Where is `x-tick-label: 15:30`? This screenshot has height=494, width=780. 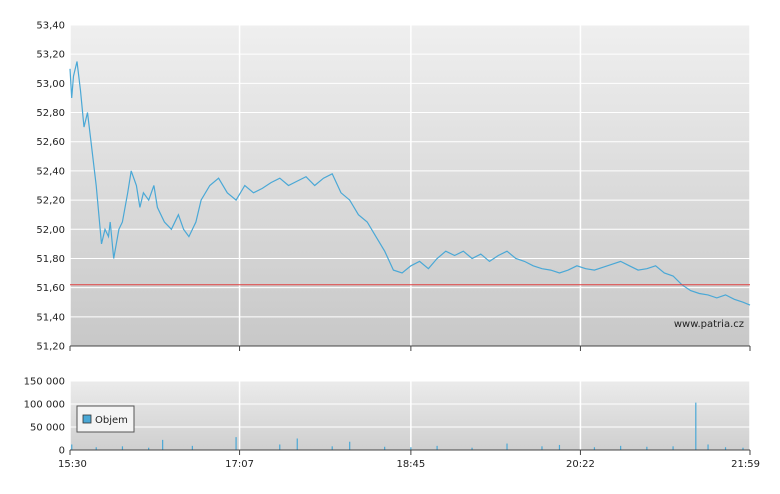
x-tick-label: 15:30 is located at coordinates (72, 464).